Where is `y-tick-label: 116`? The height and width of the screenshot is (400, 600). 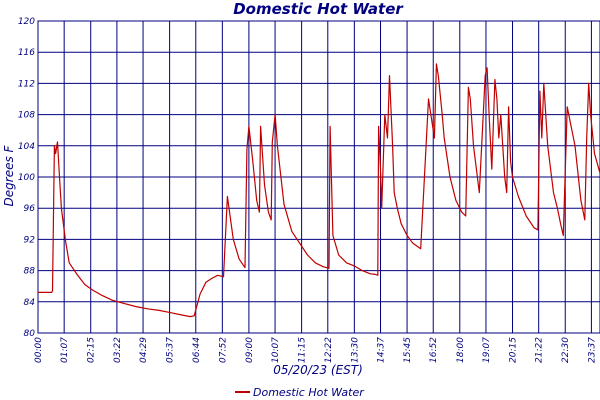
y-tick-label: 116 is located at coordinates (26, 53).